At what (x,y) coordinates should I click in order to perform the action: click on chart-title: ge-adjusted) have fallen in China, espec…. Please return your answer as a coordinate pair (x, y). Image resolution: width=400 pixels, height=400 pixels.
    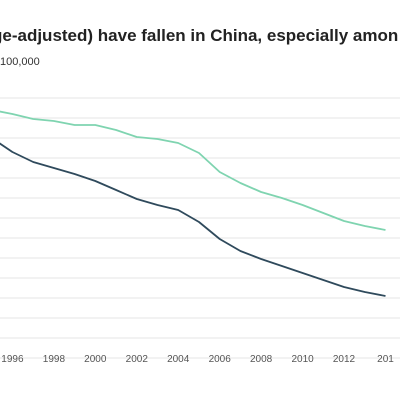
    Looking at the image, I should click on (199, 35).